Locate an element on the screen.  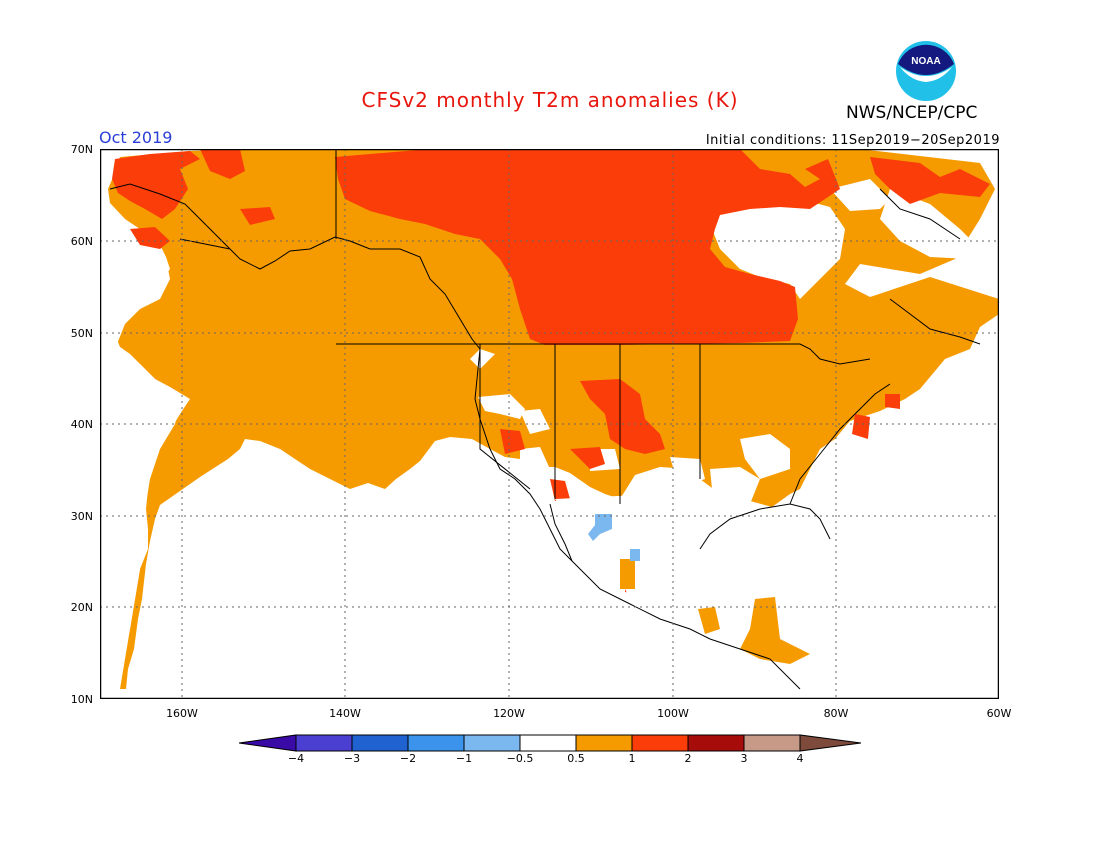
colorbar-label: −4 is located at coordinates (296, 758).